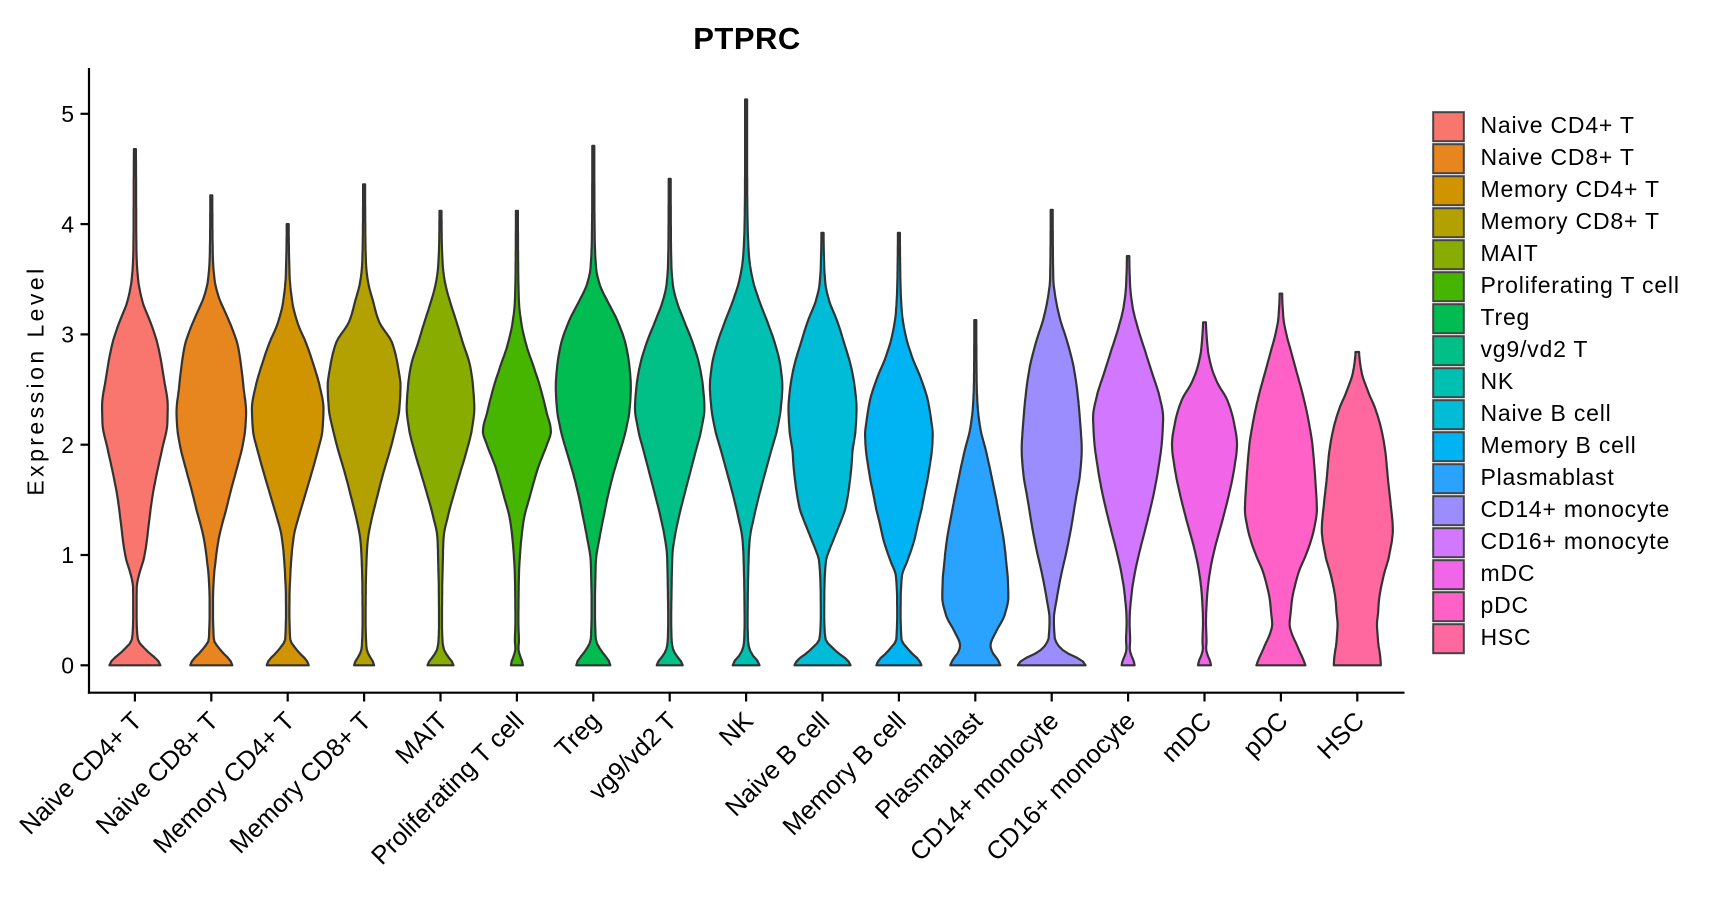  I want to click on svg-text: Expression Level, so click(36, 380).